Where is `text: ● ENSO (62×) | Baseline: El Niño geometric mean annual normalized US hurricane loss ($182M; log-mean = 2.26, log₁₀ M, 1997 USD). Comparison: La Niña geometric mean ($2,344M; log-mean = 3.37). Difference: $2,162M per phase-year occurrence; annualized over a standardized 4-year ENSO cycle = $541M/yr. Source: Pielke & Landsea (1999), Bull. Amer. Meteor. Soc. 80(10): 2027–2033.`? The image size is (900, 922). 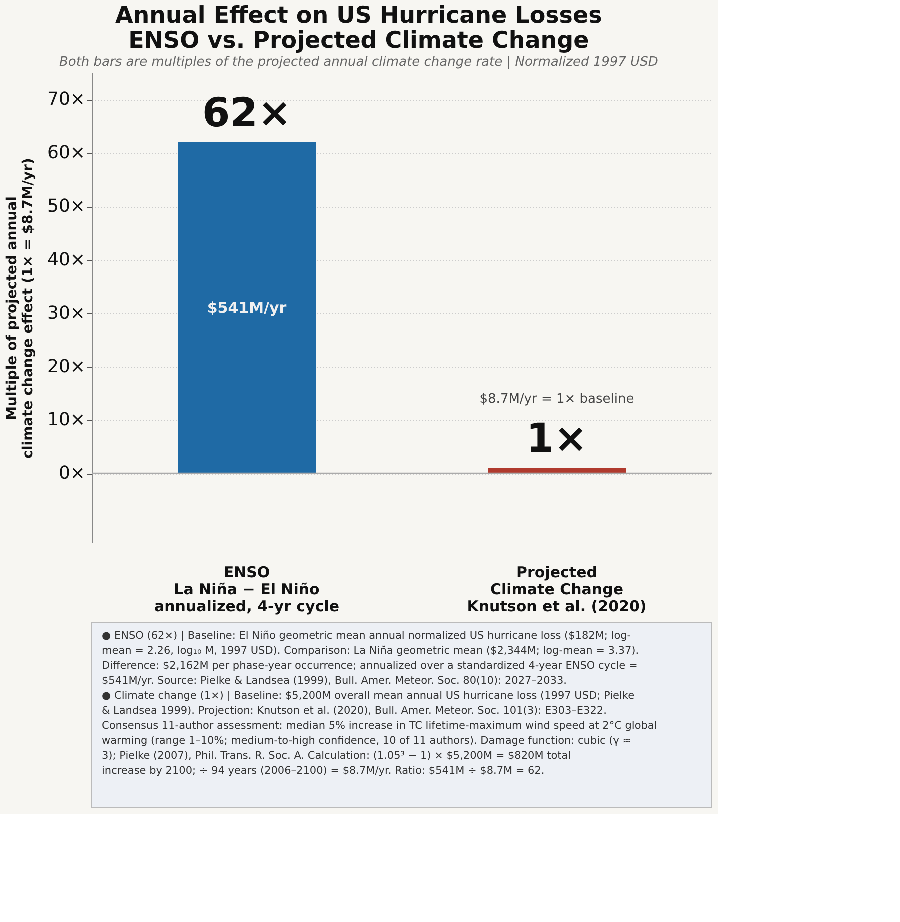 text: ● ENSO (62×) | Baseline: El Niño geometric mean annual normalized US hurricane loss ($182M; log-mean = 2.26, log₁₀ M, 1997 USD). Comparison: La Niña geometric mean ($2,344M; log-mean = 3.37). Difference: $2,162M per phase-year occurrence; annualized over a standardized 4-year ENSO cycle = $541M/yr. Source: Pielke & Landsea (1999), Bull. Amer. Meteor. Soc. 80(10): 2027–2033. is located at coordinates (371, 658).